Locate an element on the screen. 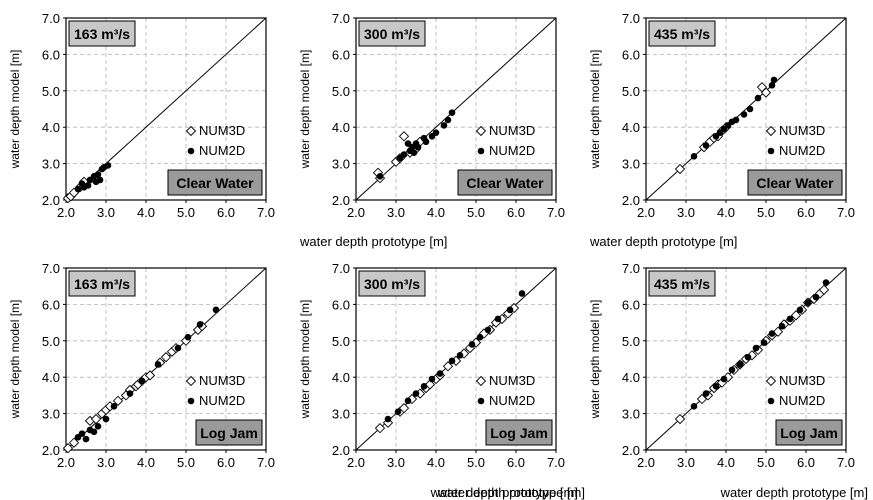  x-tick-label: 4.0 is located at coordinates (436, 212).